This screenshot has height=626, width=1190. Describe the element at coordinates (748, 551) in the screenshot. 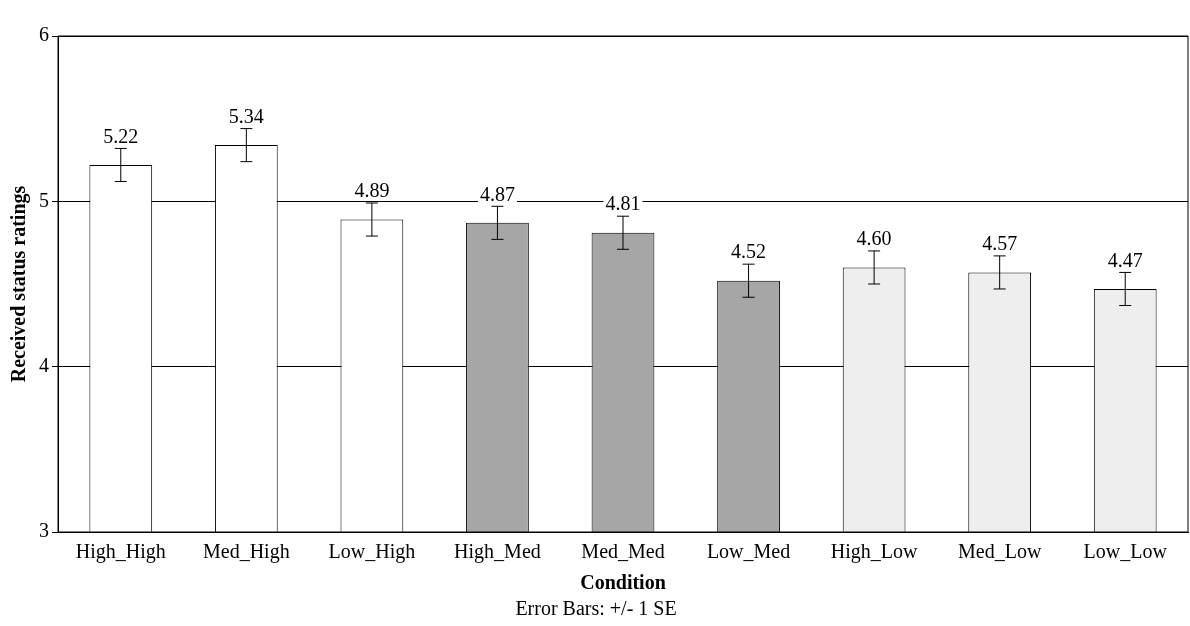

I see `x-tick-label: Low_Med` at that location.